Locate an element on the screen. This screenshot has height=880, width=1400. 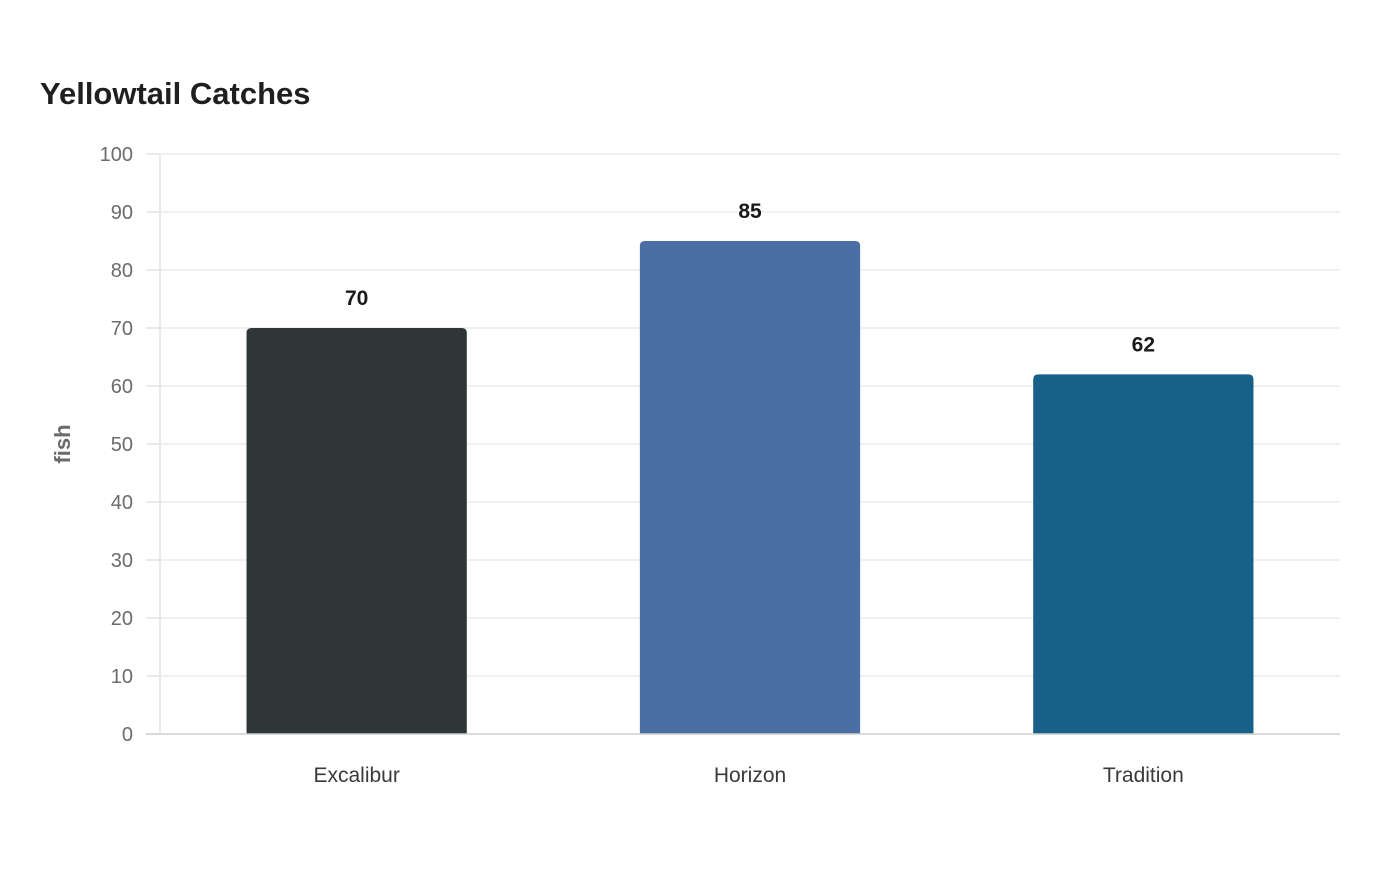
y-tick-label: 60 is located at coordinates (122, 387).